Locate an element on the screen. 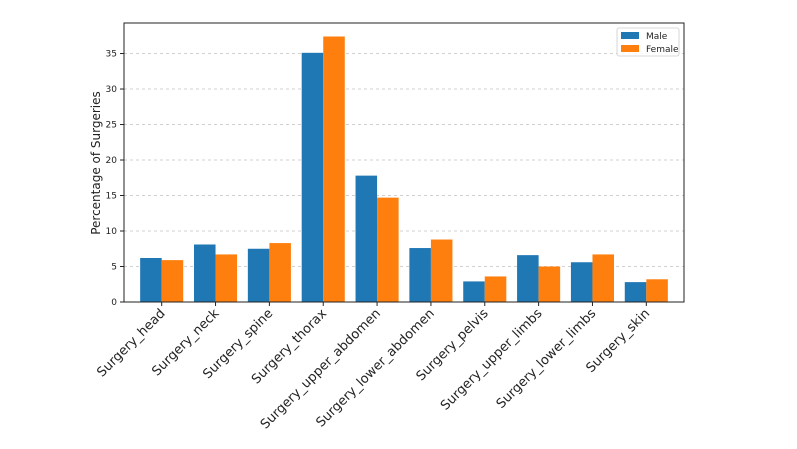 The width and height of the screenshot is (797, 449). bar-male-surgery-pelvis is located at coordinates (474, 291).